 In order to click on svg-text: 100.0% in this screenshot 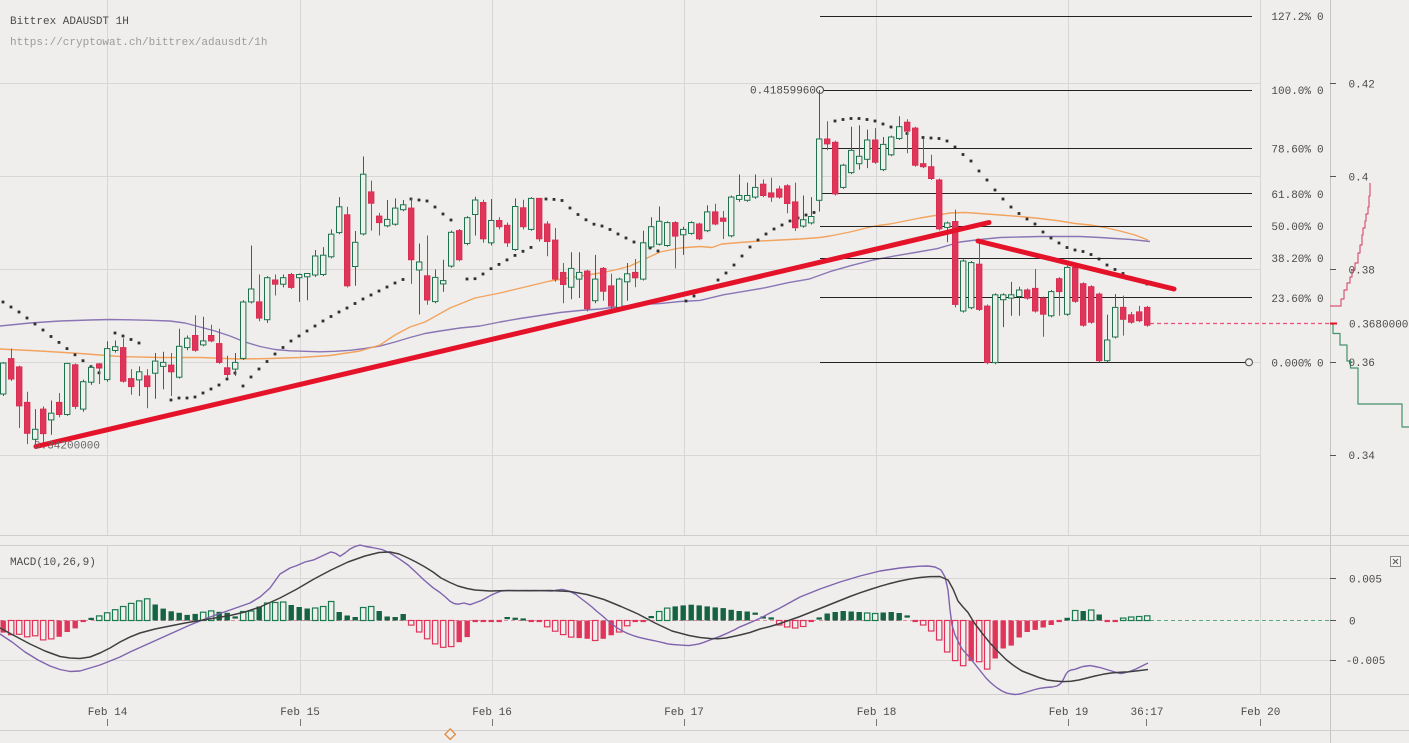, I will do `click(1291, 92)`.